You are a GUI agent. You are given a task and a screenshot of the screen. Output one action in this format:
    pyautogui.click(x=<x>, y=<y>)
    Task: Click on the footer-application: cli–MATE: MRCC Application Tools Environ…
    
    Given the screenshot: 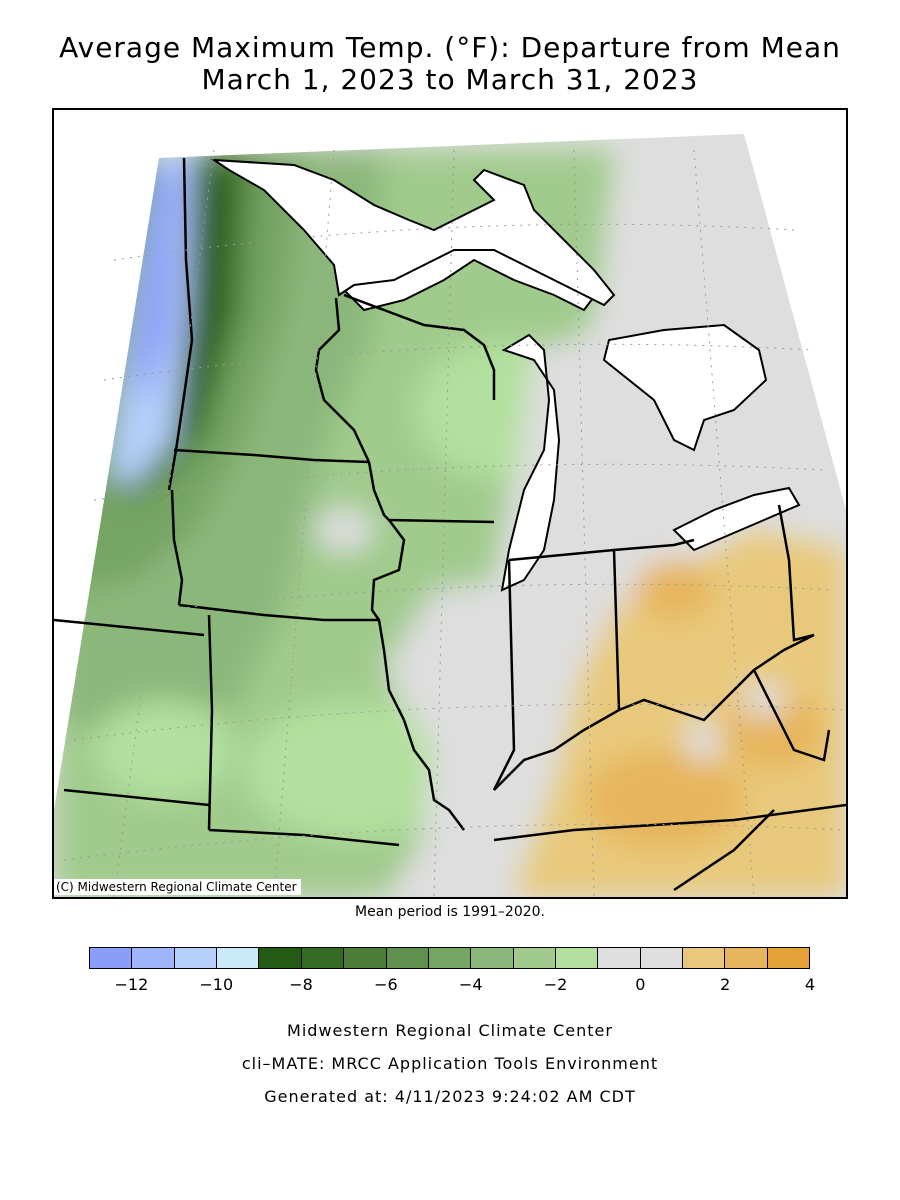 What is the action you would take?
    pyautogui.click(x=450, y=1063)
    